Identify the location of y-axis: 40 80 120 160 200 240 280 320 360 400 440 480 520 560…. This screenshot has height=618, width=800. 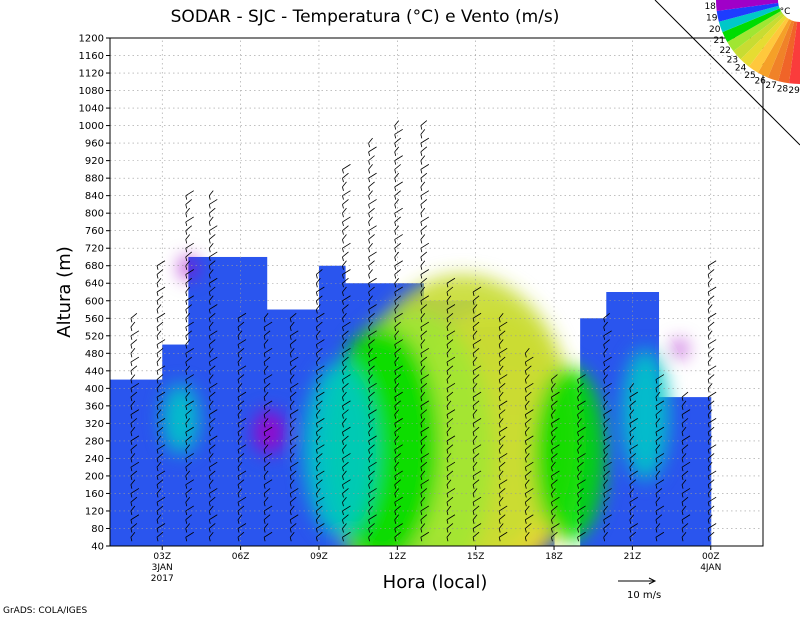
(94, 293).